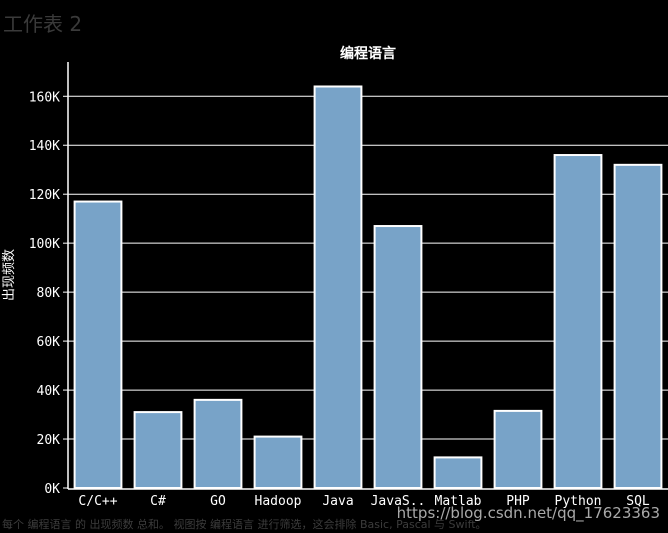 The width and height of the screenshot is (668, 533). Describe the element at coordinates (398, 501) in the screenshot. I see `x-tick-label: JavaS..` at that location.